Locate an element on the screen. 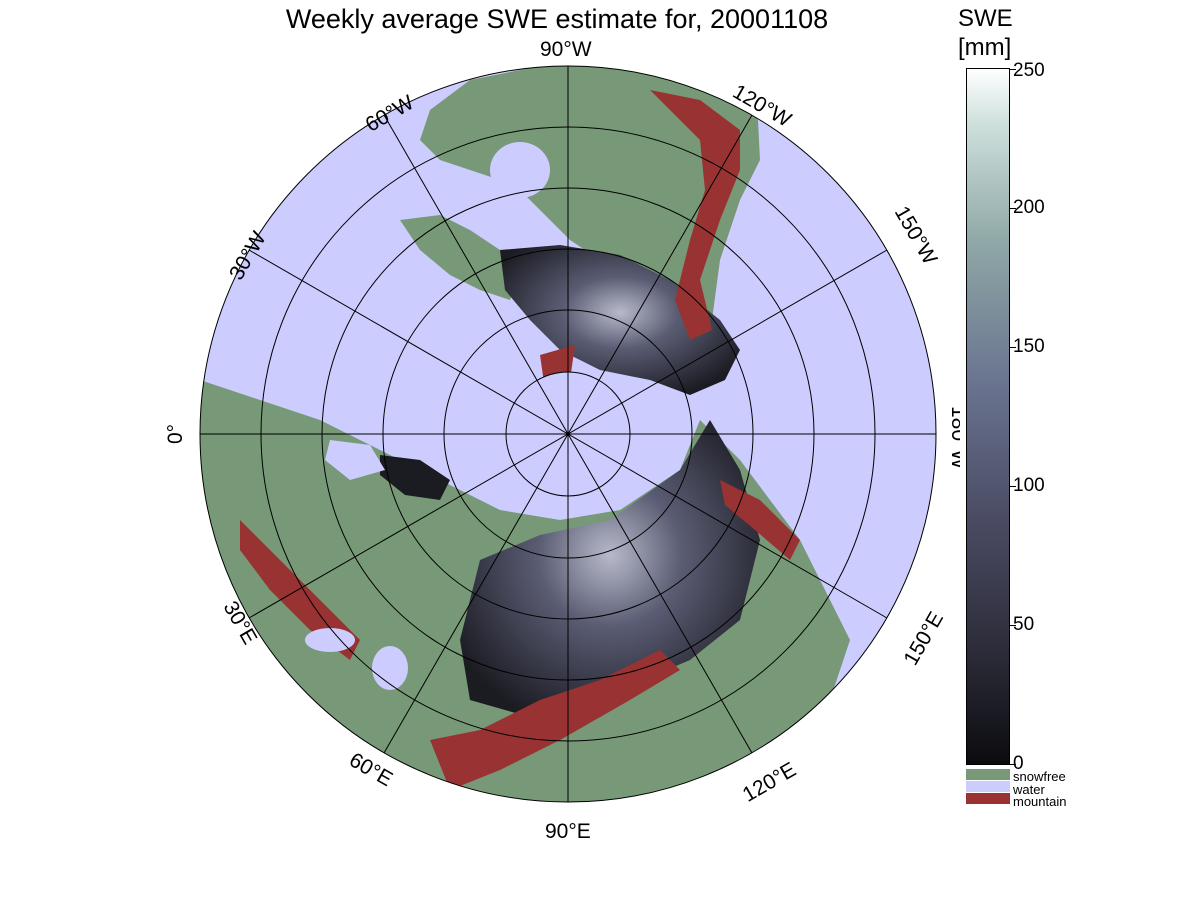  siberia-snow-region is located at coordinates (610, 570).